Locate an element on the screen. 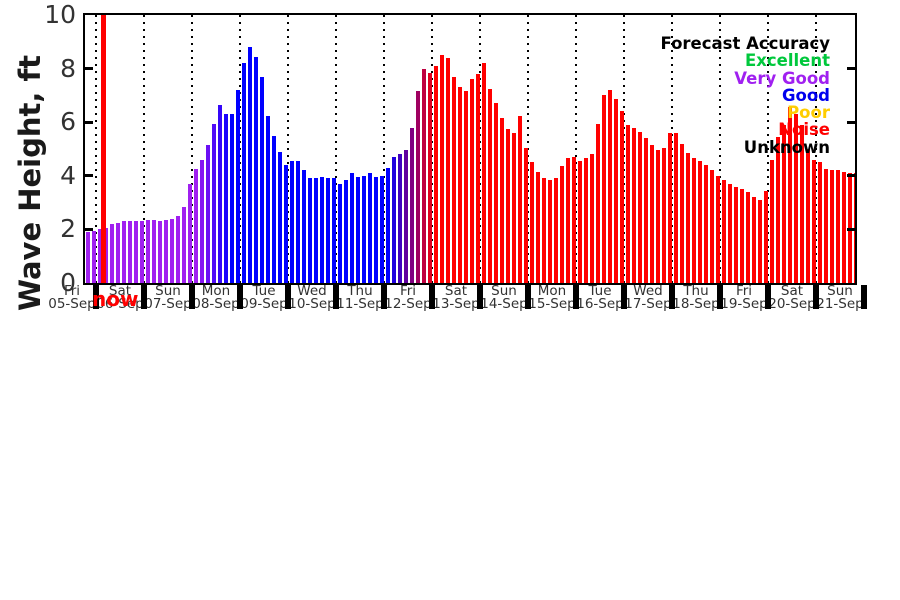  y-tick-label: 4 is located at coordinates (68, 175).